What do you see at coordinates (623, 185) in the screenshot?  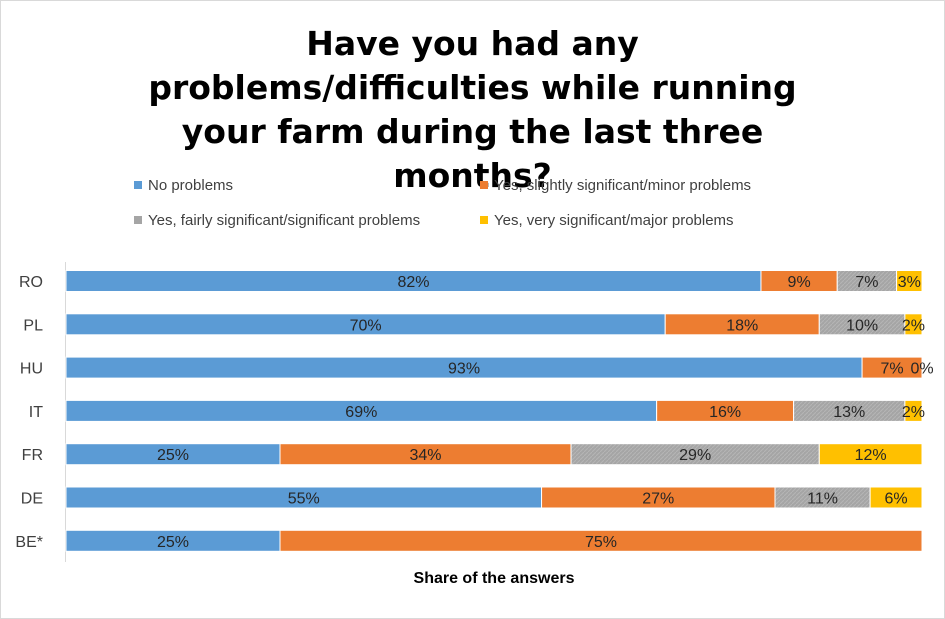 I see `legend-label-minor-problems: Yes, slightly significant/minor problems` at bounding box center [623, 185].